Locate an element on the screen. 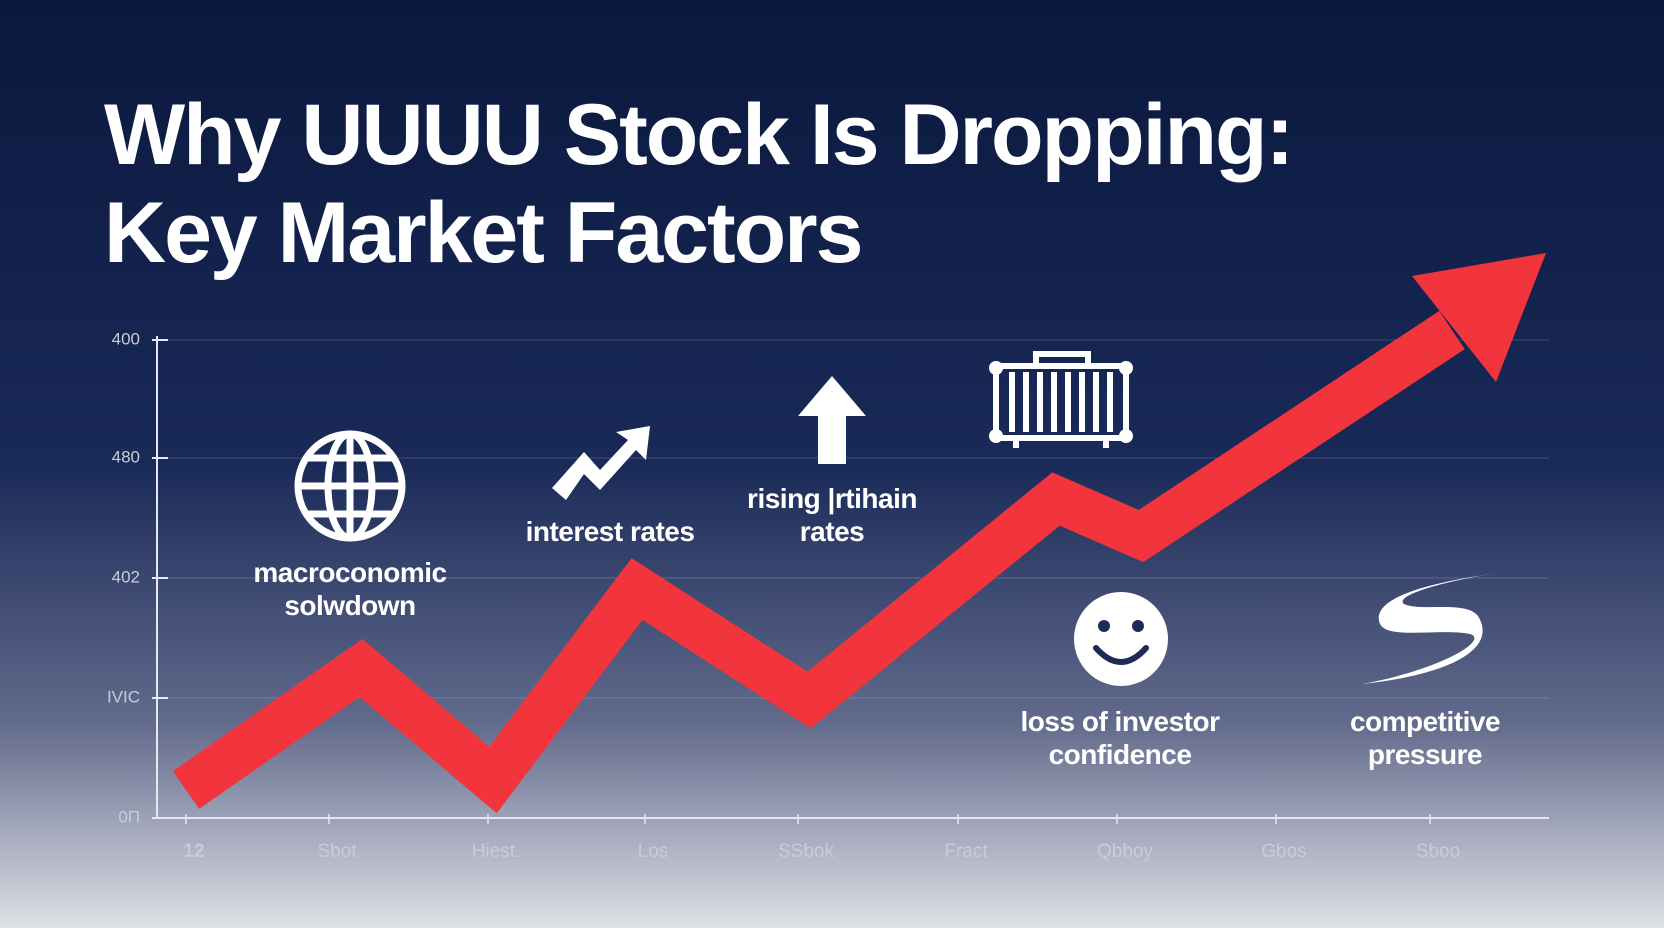 Image resolution: width=1664 pixels, height=928 pixels. x-label: Qbboy is located at coordinates (1125, 851).